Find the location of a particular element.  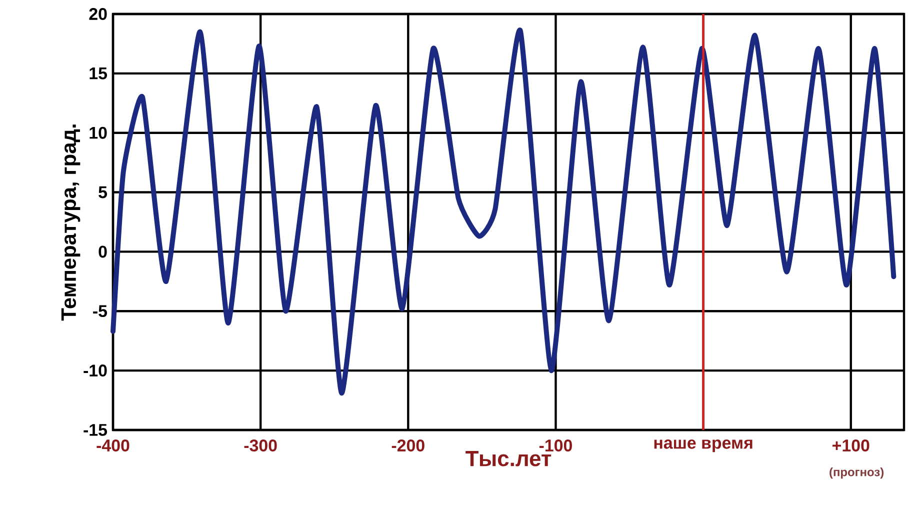

y-tick-label: 15 is located at coordinates (99, 74).